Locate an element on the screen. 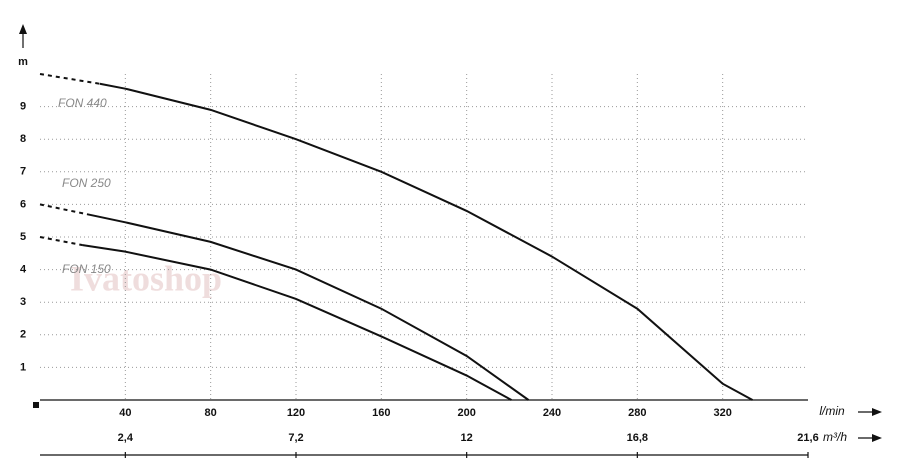 The height and width of the screenshot is (472, 900). x-tick-label: 240 is located at coordinates (552, 413).